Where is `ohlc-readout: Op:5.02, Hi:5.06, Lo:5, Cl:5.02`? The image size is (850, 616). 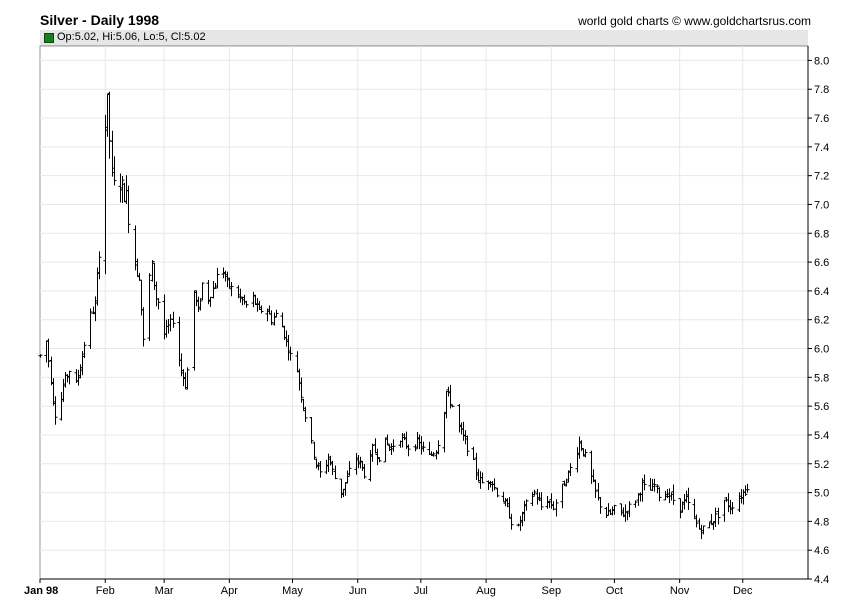
ohlc-readout: Op:5.02, Hi:5.06, Lo:5, Cl:5.02 is located at coordinates (131, 37).